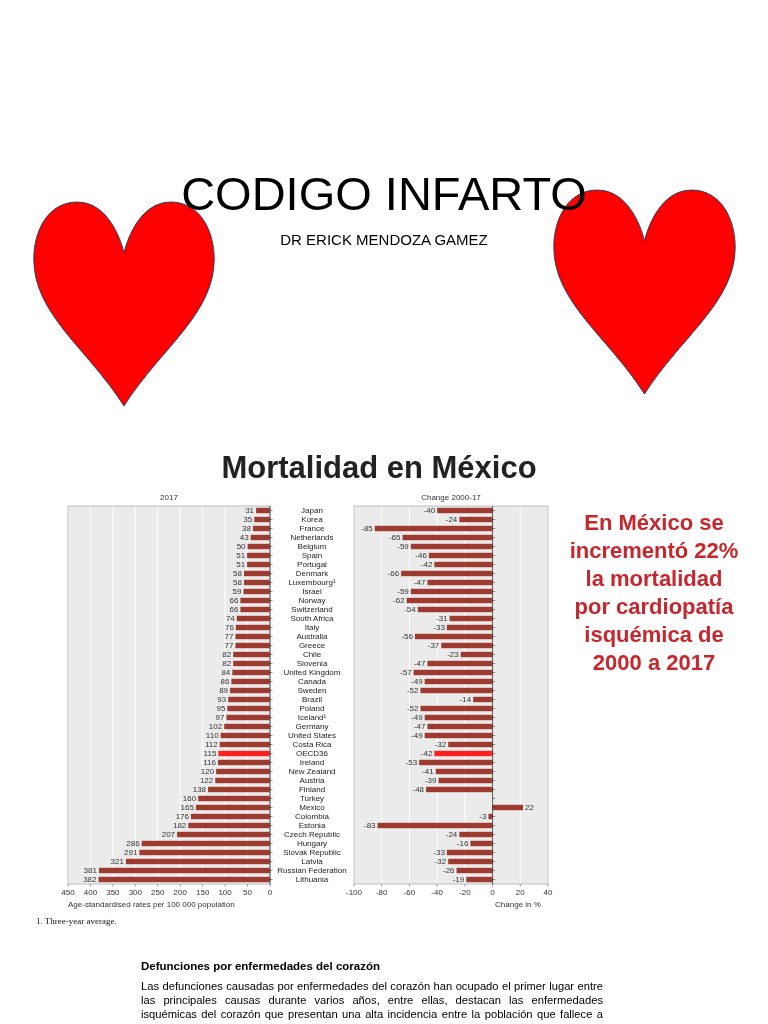 The width and height of the screenshot is (768, 1024). Describe the element at coordinates (187, 808) in the screenshot. I see `data-label: 165` at that location.